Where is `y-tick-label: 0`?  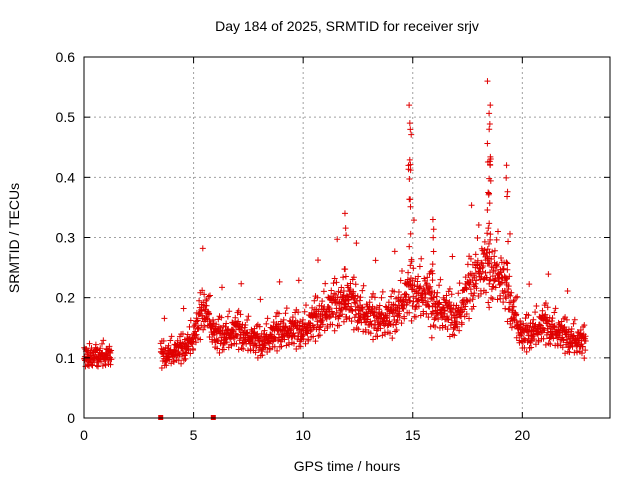
y-tick-label: 0 is located at coordinates (71, 418).